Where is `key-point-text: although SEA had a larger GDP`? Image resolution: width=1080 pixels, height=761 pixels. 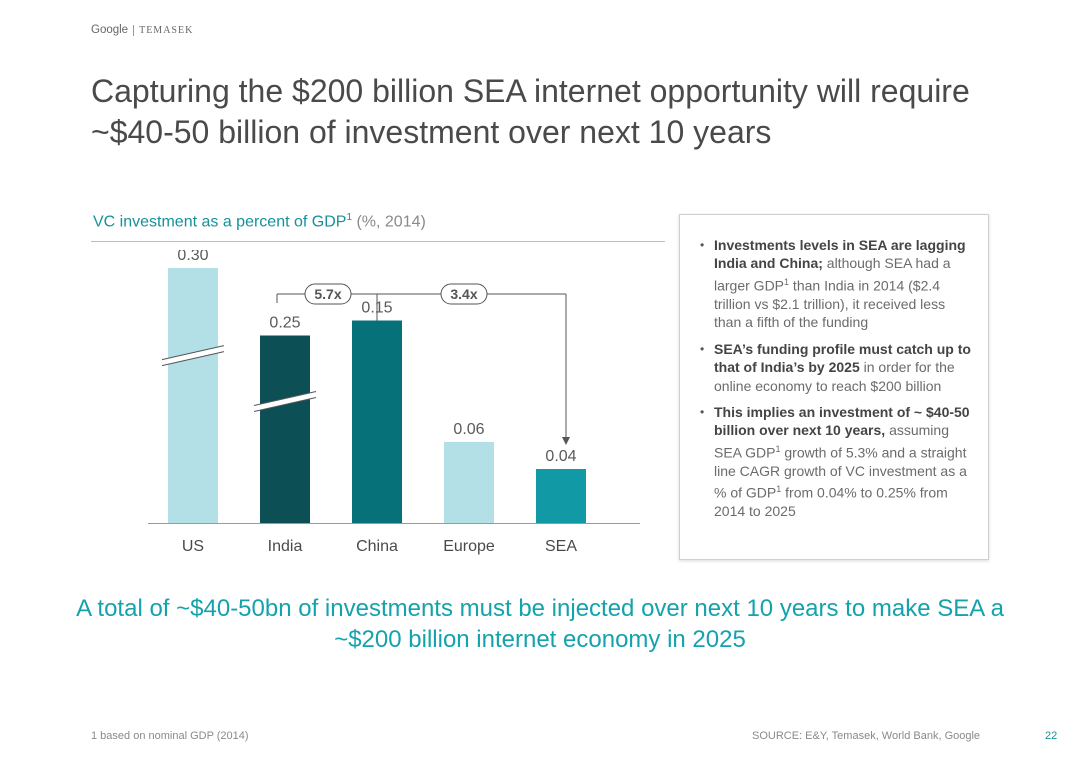 key-point-text: although SEA had a larger GDP is located at coordinates (832, 274).